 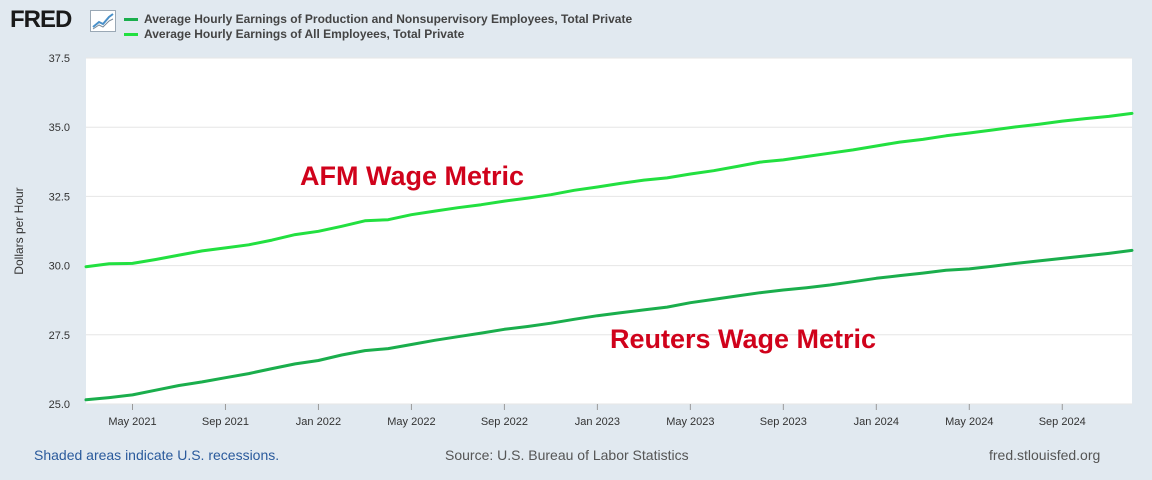 I want to click on x-tick-label: May 2022, so click(x=411, y=422).